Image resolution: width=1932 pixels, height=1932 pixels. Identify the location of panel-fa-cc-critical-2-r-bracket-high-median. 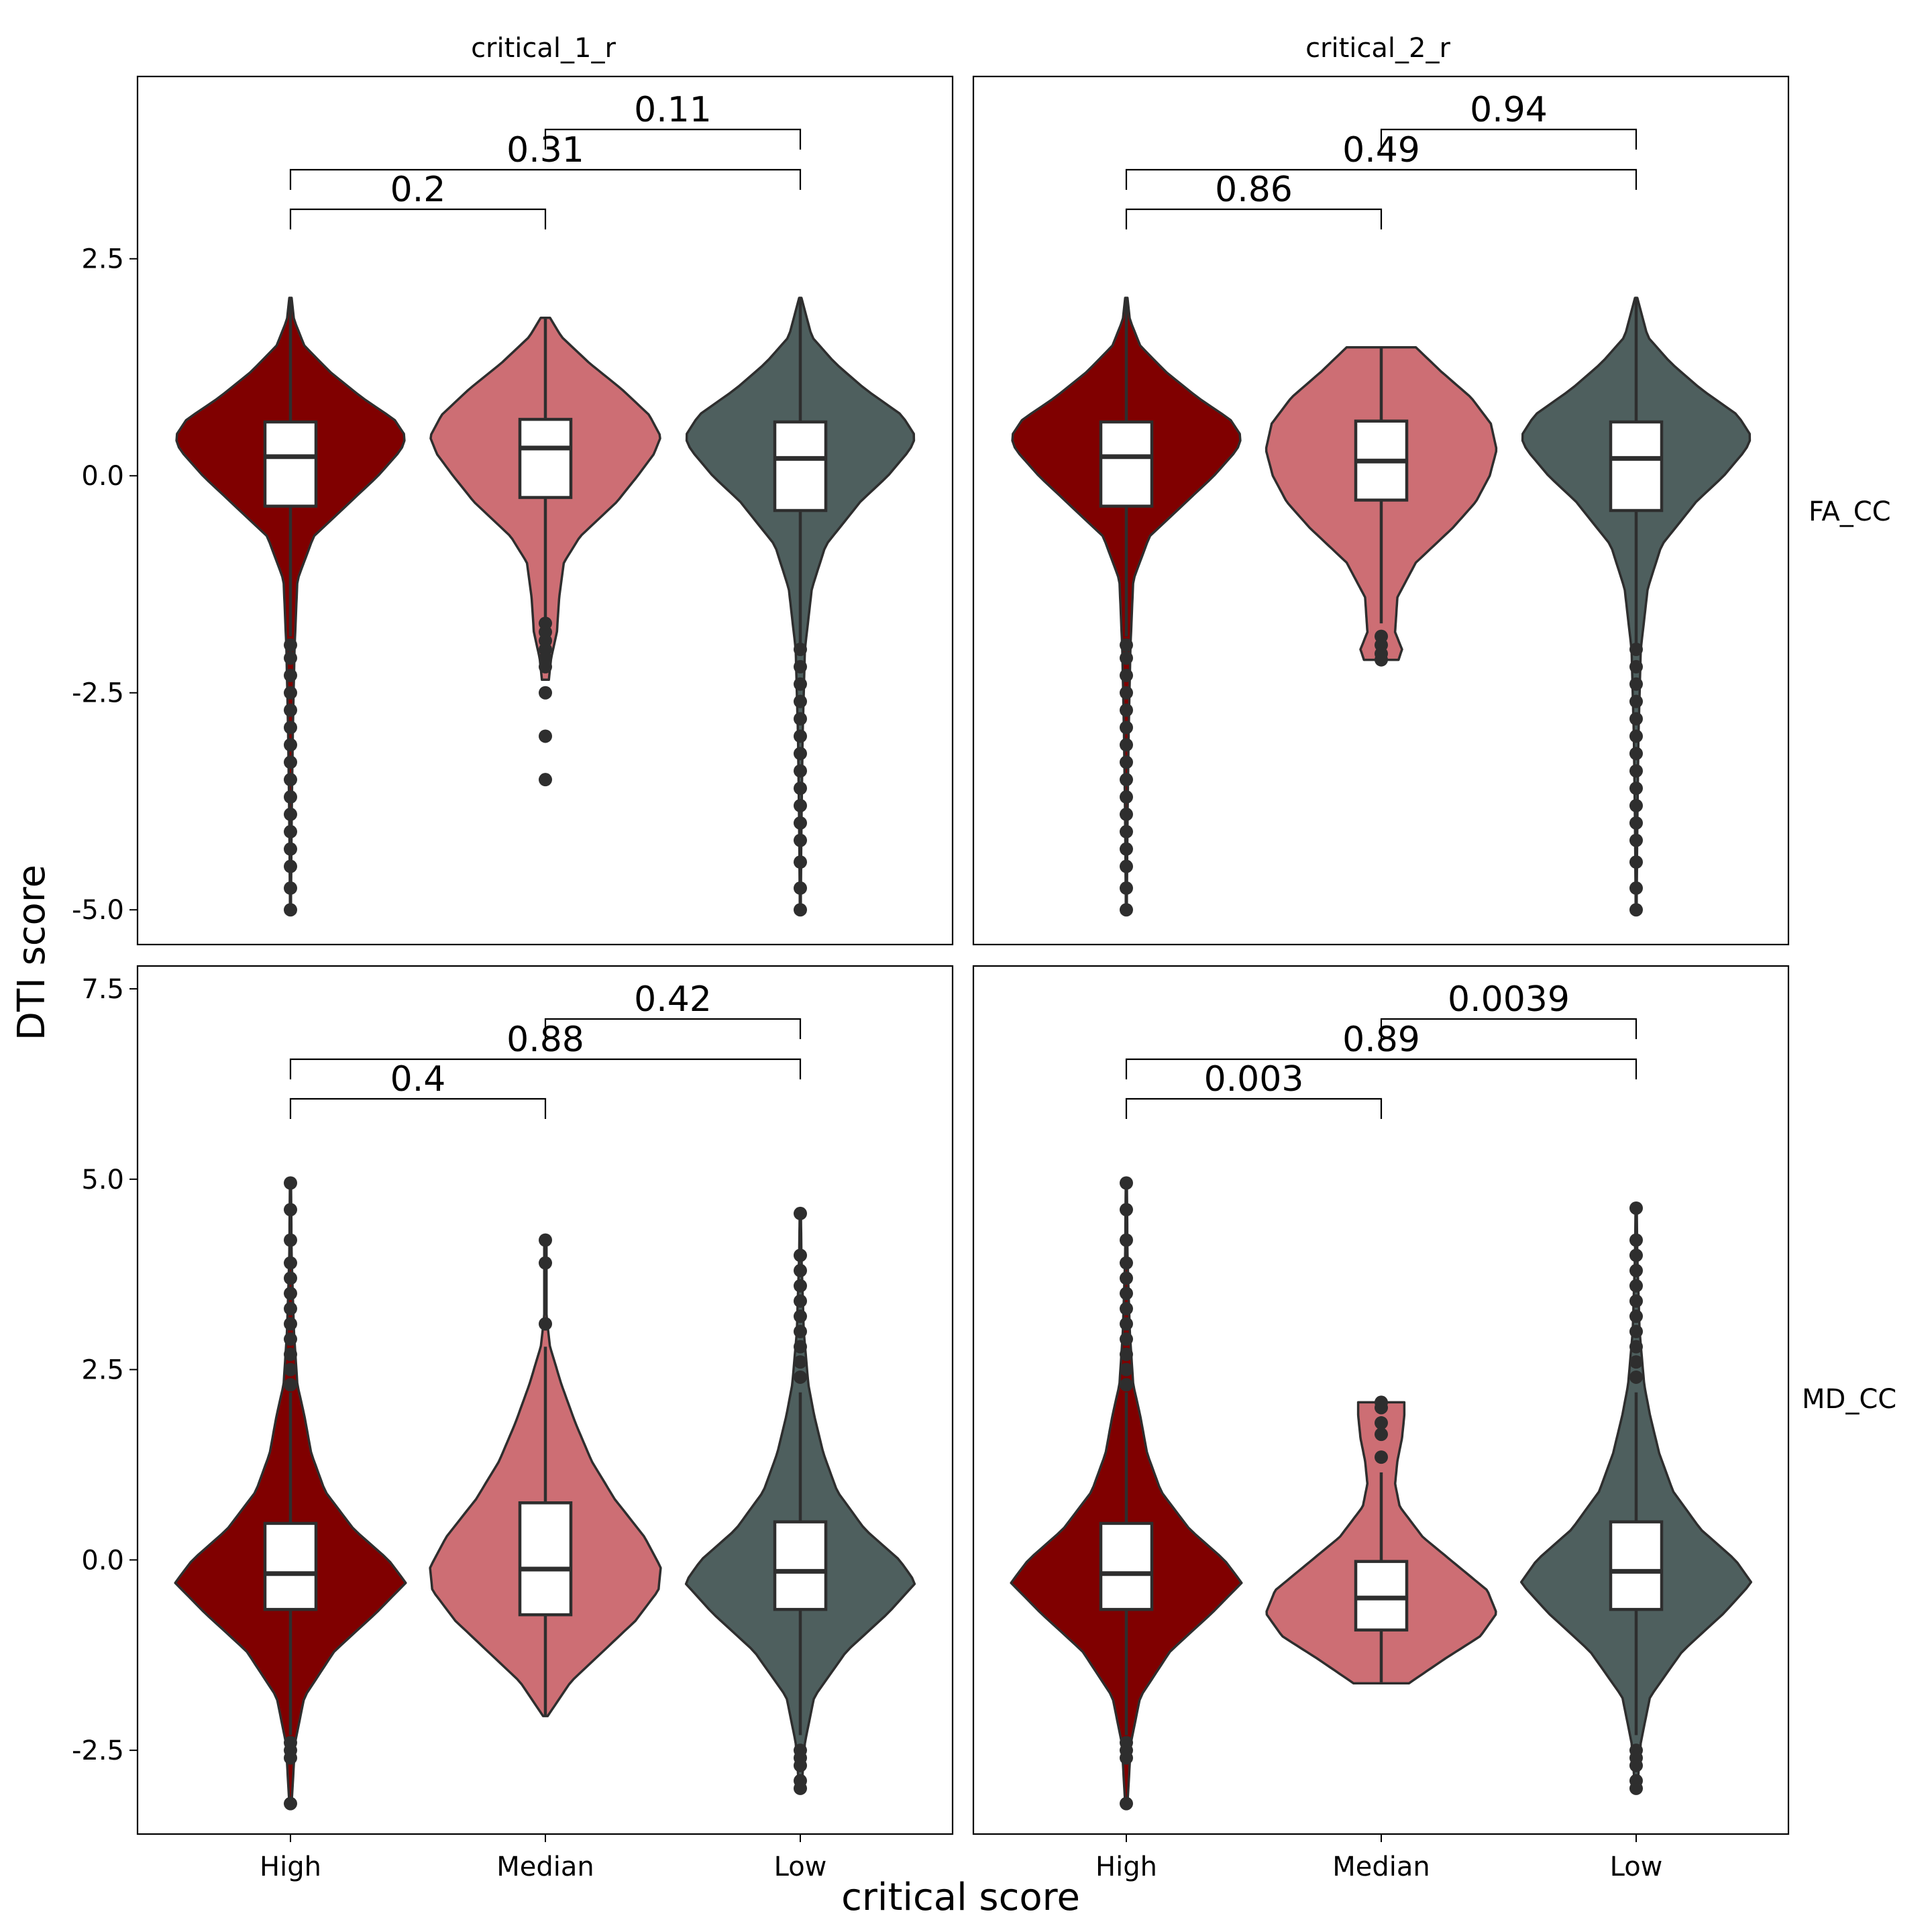
(1254, 218).